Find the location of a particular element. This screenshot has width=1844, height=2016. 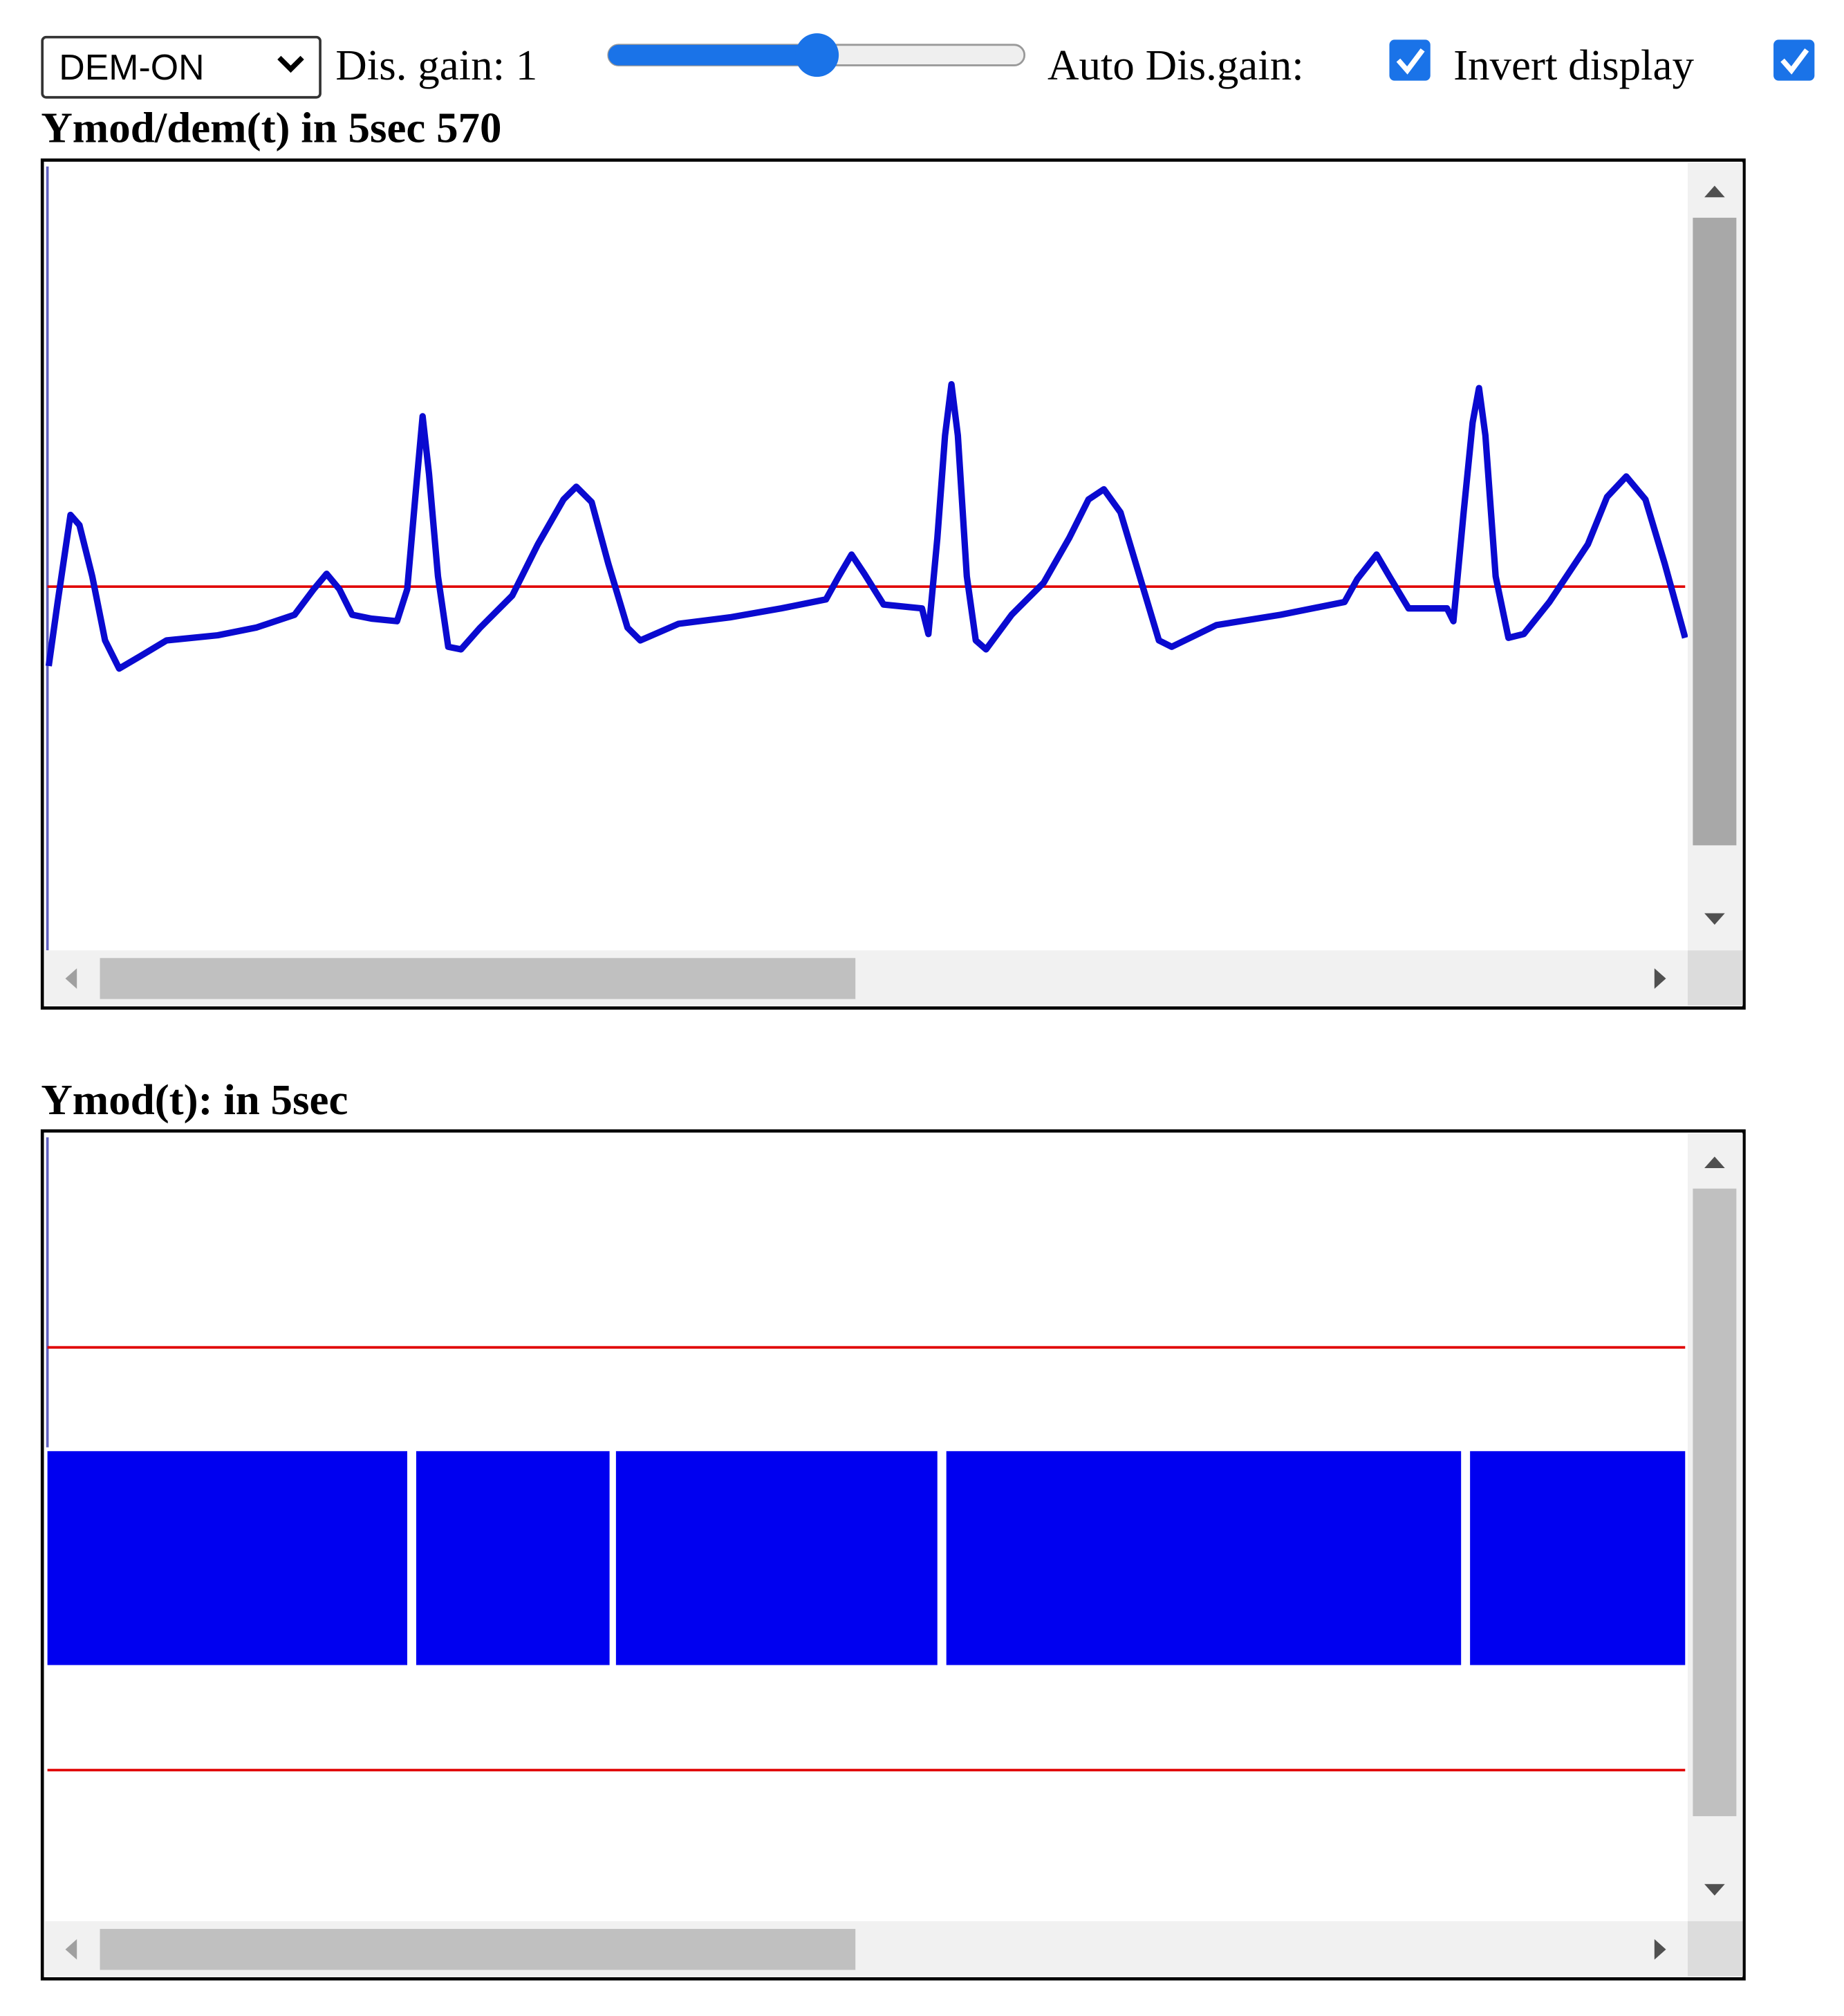

panel-title: Ymod/dem(t) in 5sec 570 is located at coordinates (271, 128).